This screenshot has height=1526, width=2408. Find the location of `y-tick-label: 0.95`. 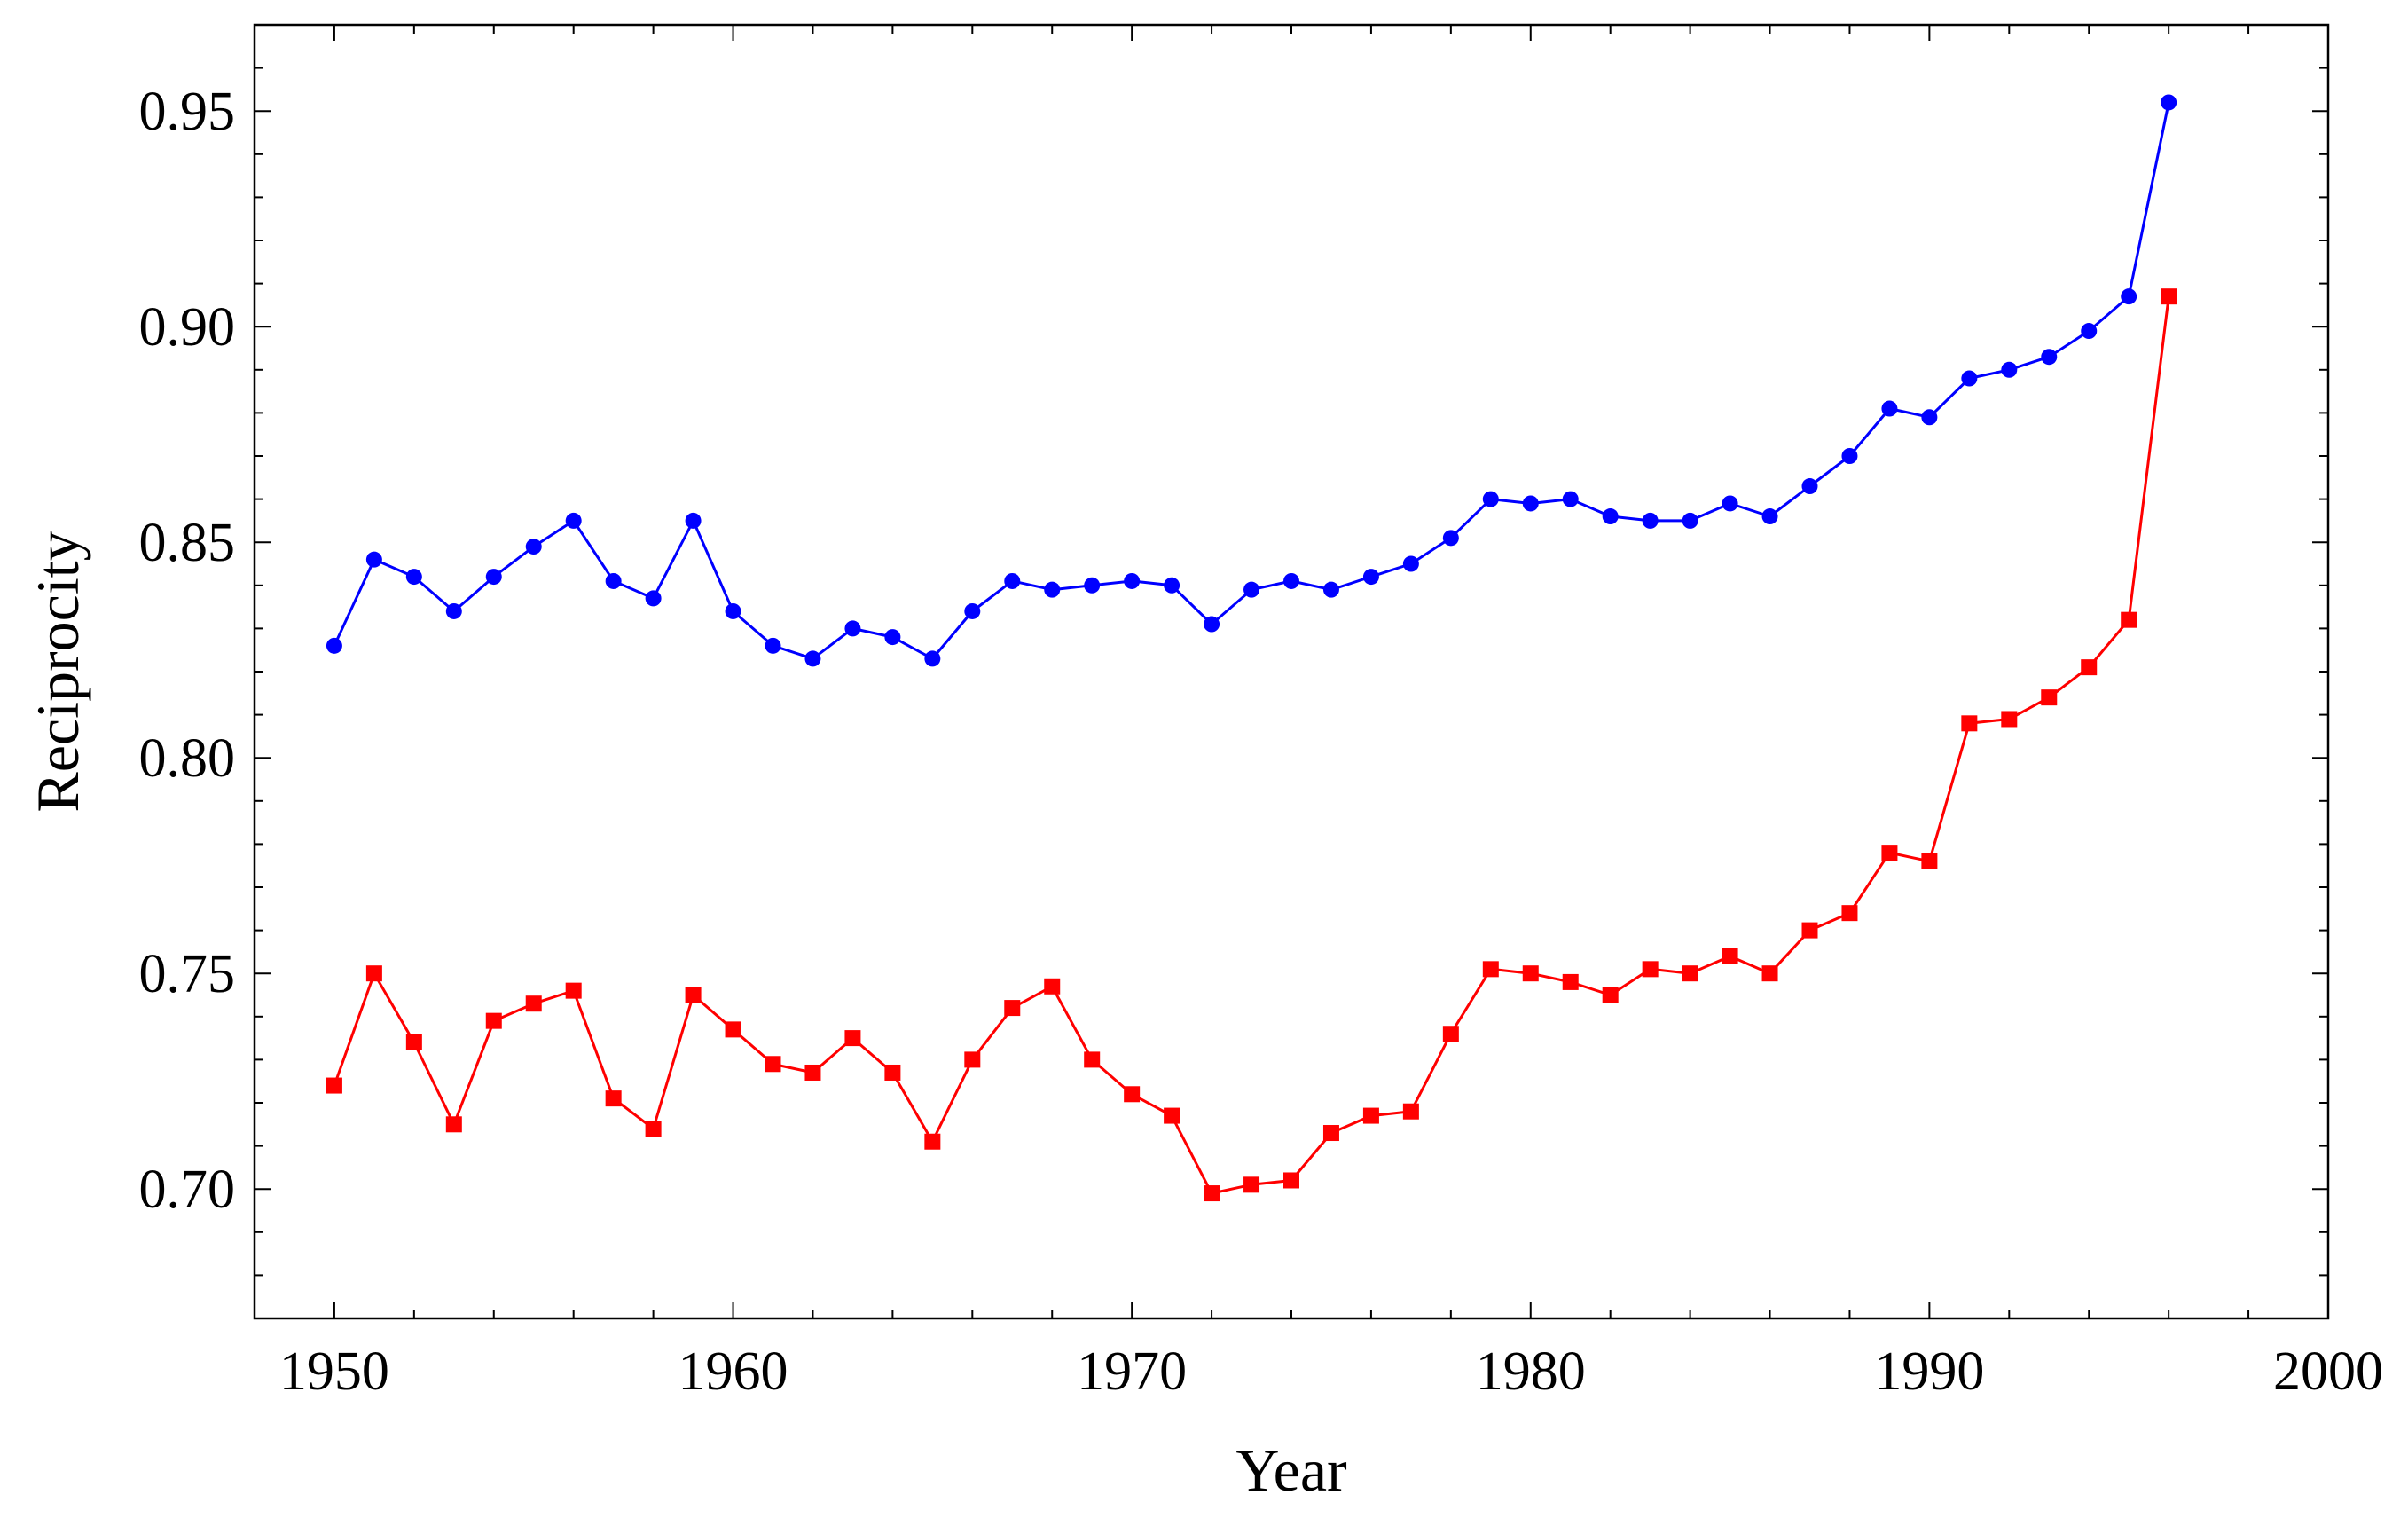

y-tick-label: 0.95 is located at coordinates (187, 112).